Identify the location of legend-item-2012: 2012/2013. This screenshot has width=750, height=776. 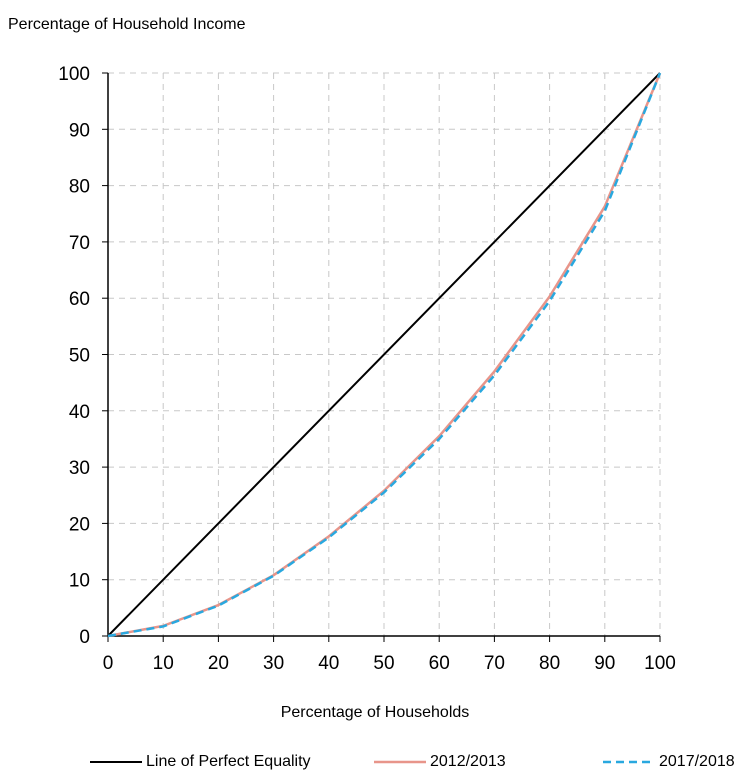
(440, 762).